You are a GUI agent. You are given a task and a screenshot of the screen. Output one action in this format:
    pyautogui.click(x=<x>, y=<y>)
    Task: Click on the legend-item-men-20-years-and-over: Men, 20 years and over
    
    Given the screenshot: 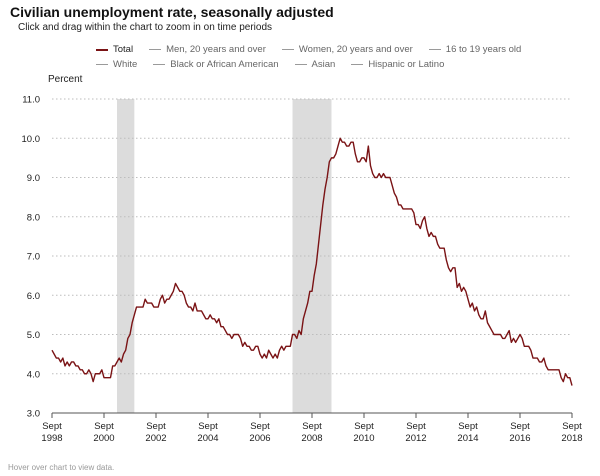 What is the action you would take?
    pyautogui.click(x=207, y=49)
    